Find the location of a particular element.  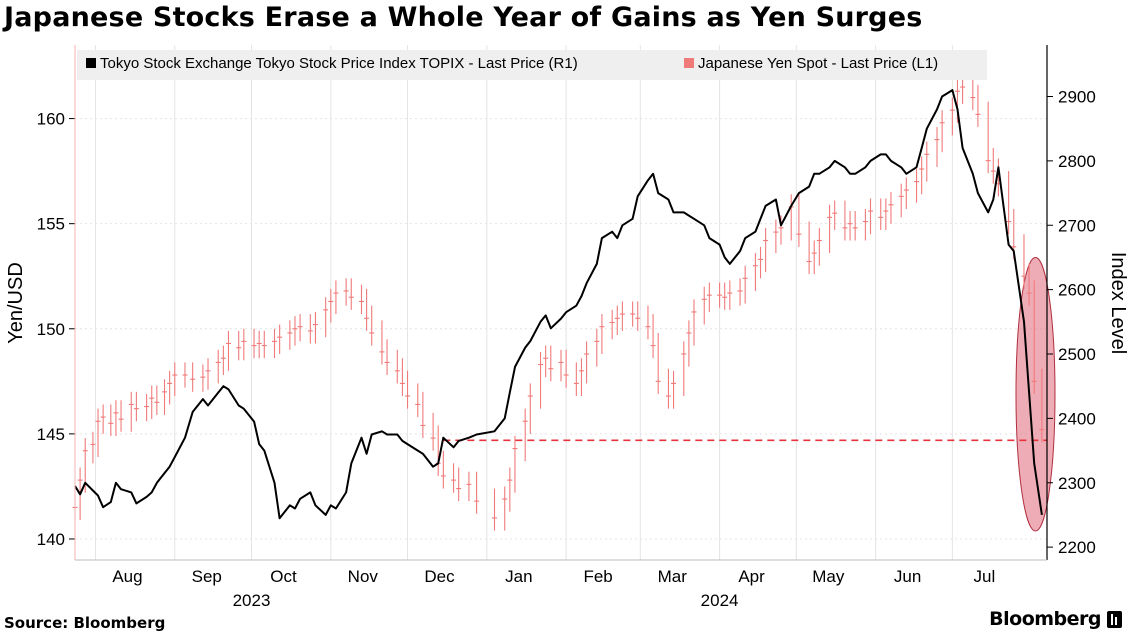

x-tick-label: Jul is located at coordinates (984, 576).